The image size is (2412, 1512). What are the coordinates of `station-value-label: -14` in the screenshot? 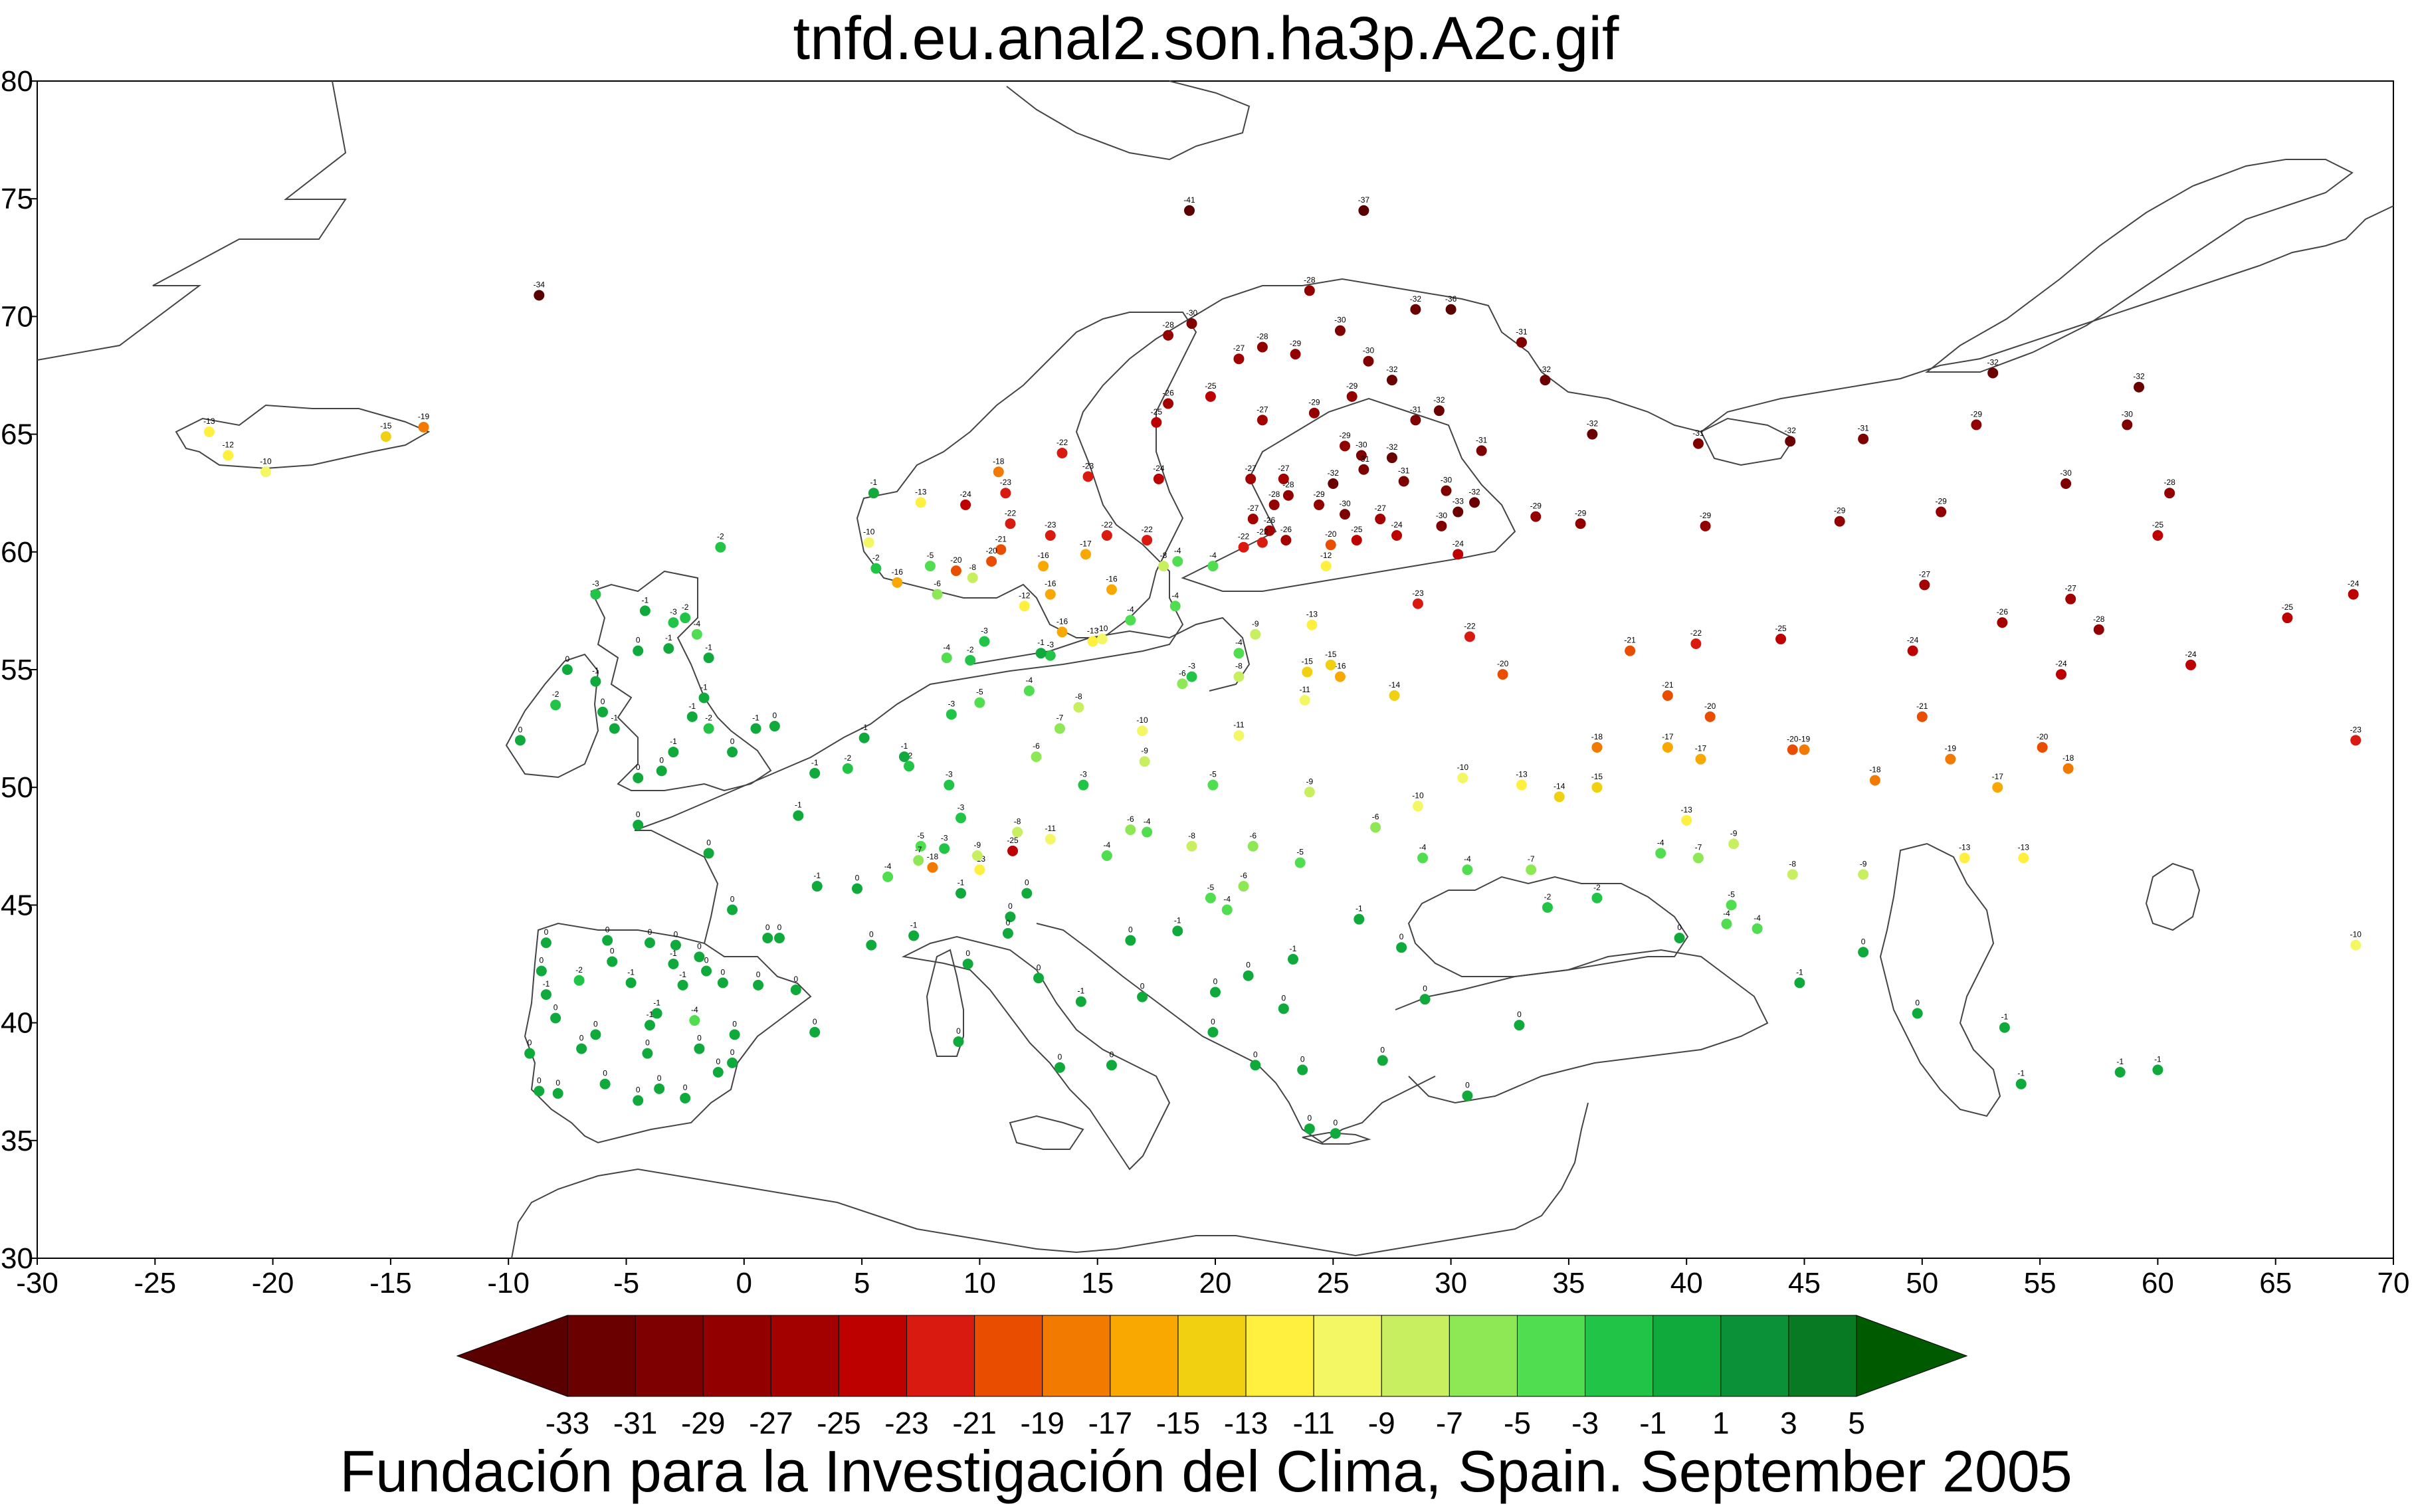 It's located at (1395, 685).